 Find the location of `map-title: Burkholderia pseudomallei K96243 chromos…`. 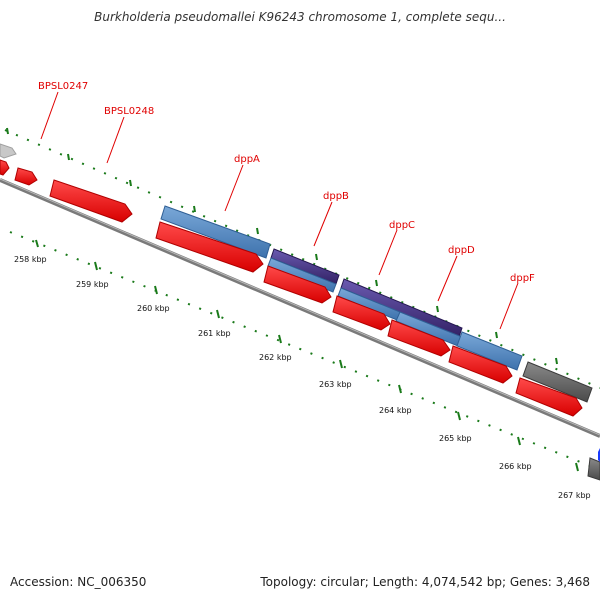

map-title: Burkholderia pseudomallei K96243 chromos… is located at coordinates (300, 17).